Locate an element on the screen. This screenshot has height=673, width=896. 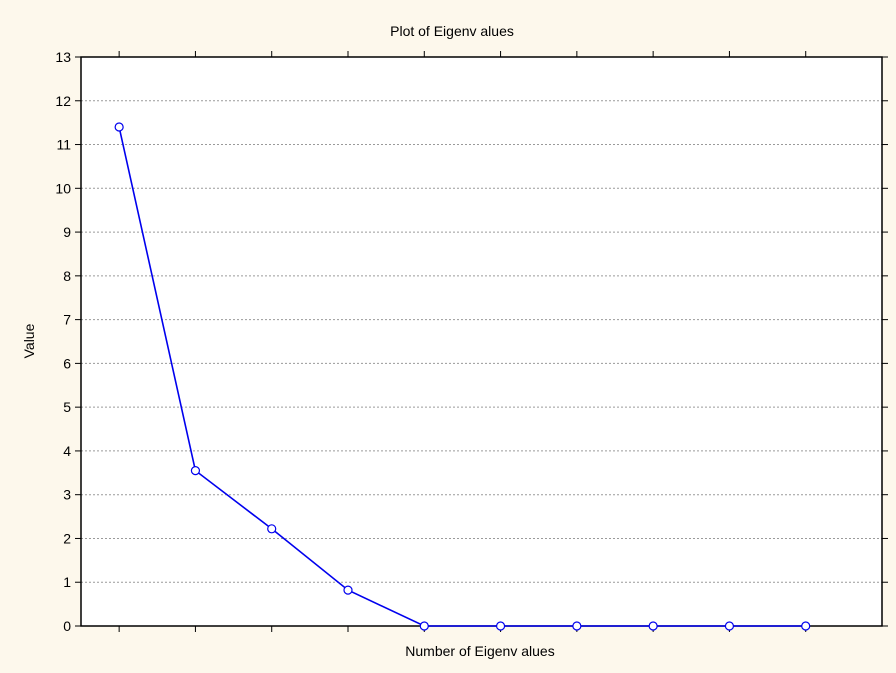
y-tick-label: 1 is located at coordinates (67, 582).